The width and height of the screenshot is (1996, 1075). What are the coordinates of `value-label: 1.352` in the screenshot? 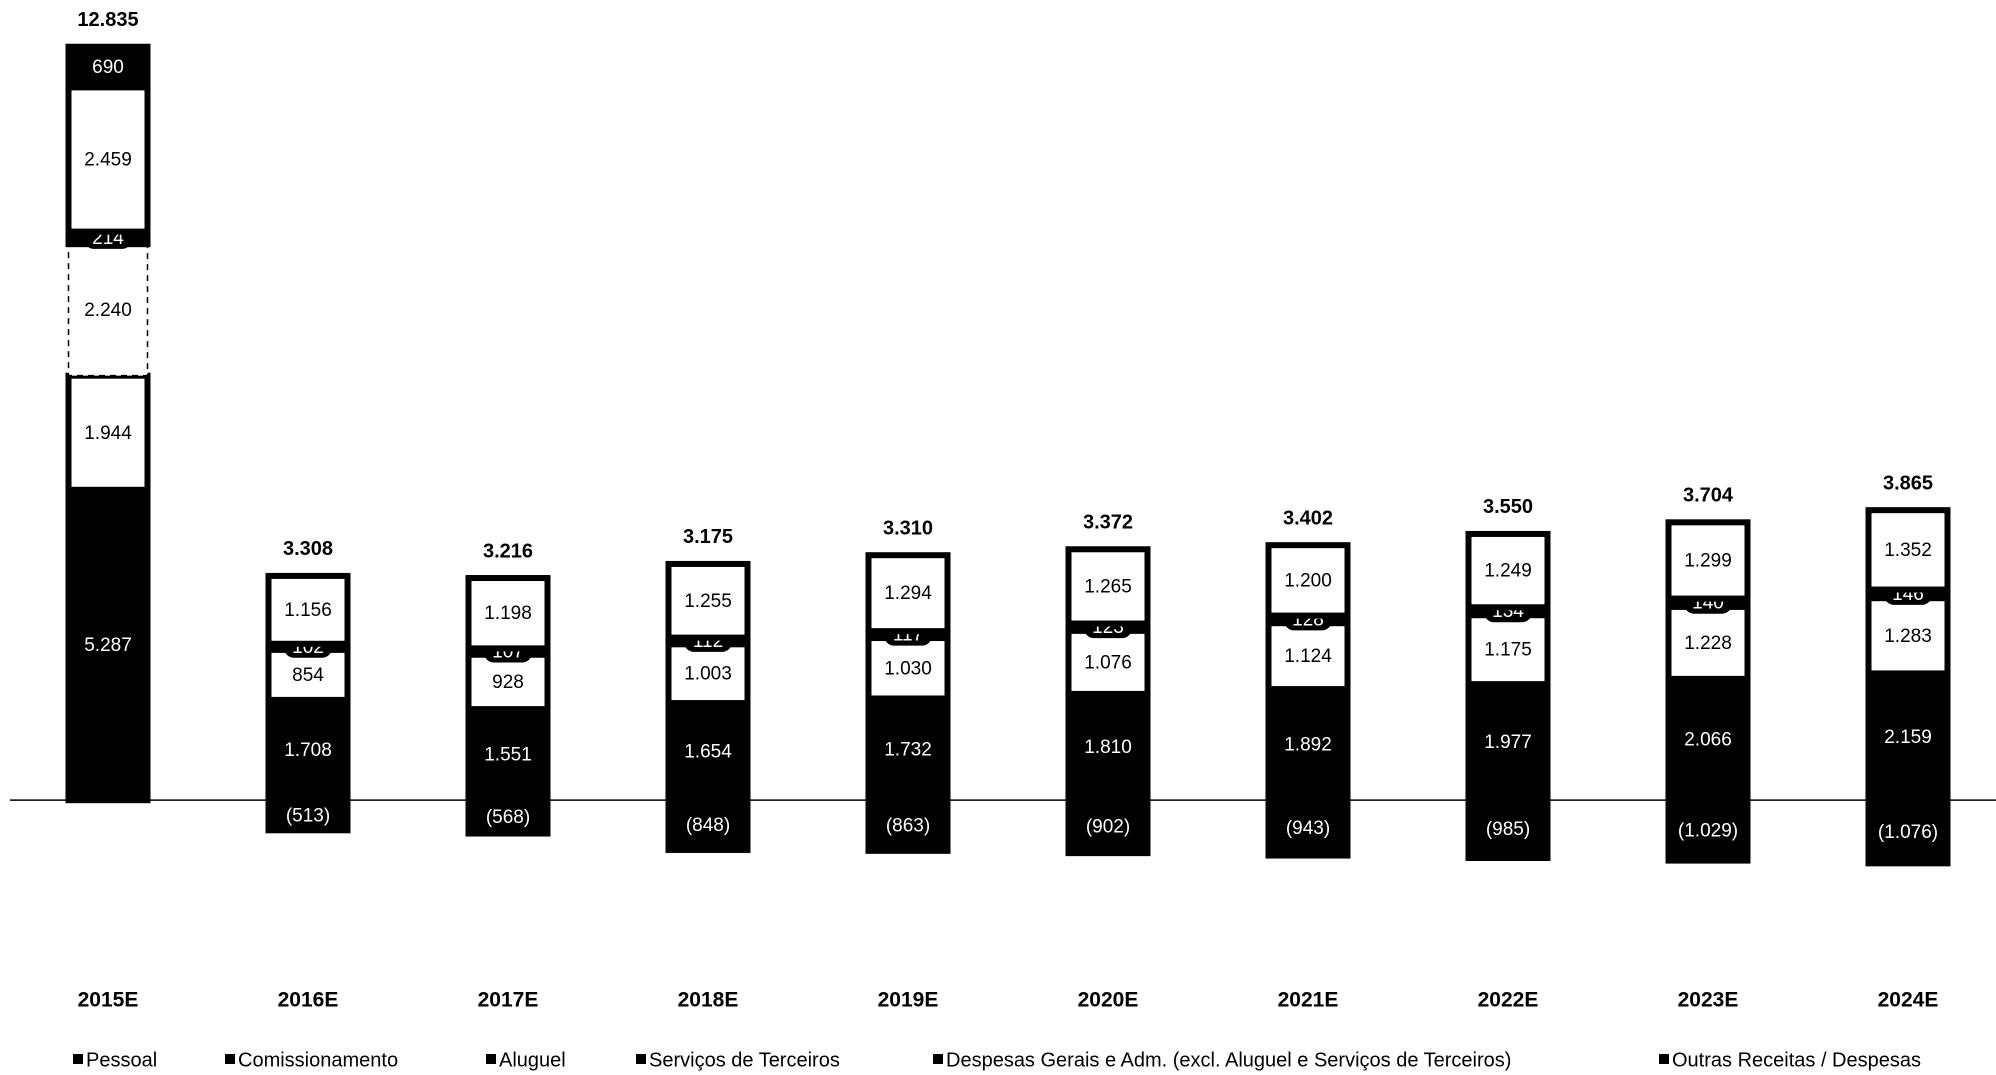 It's located at (1908, 550).